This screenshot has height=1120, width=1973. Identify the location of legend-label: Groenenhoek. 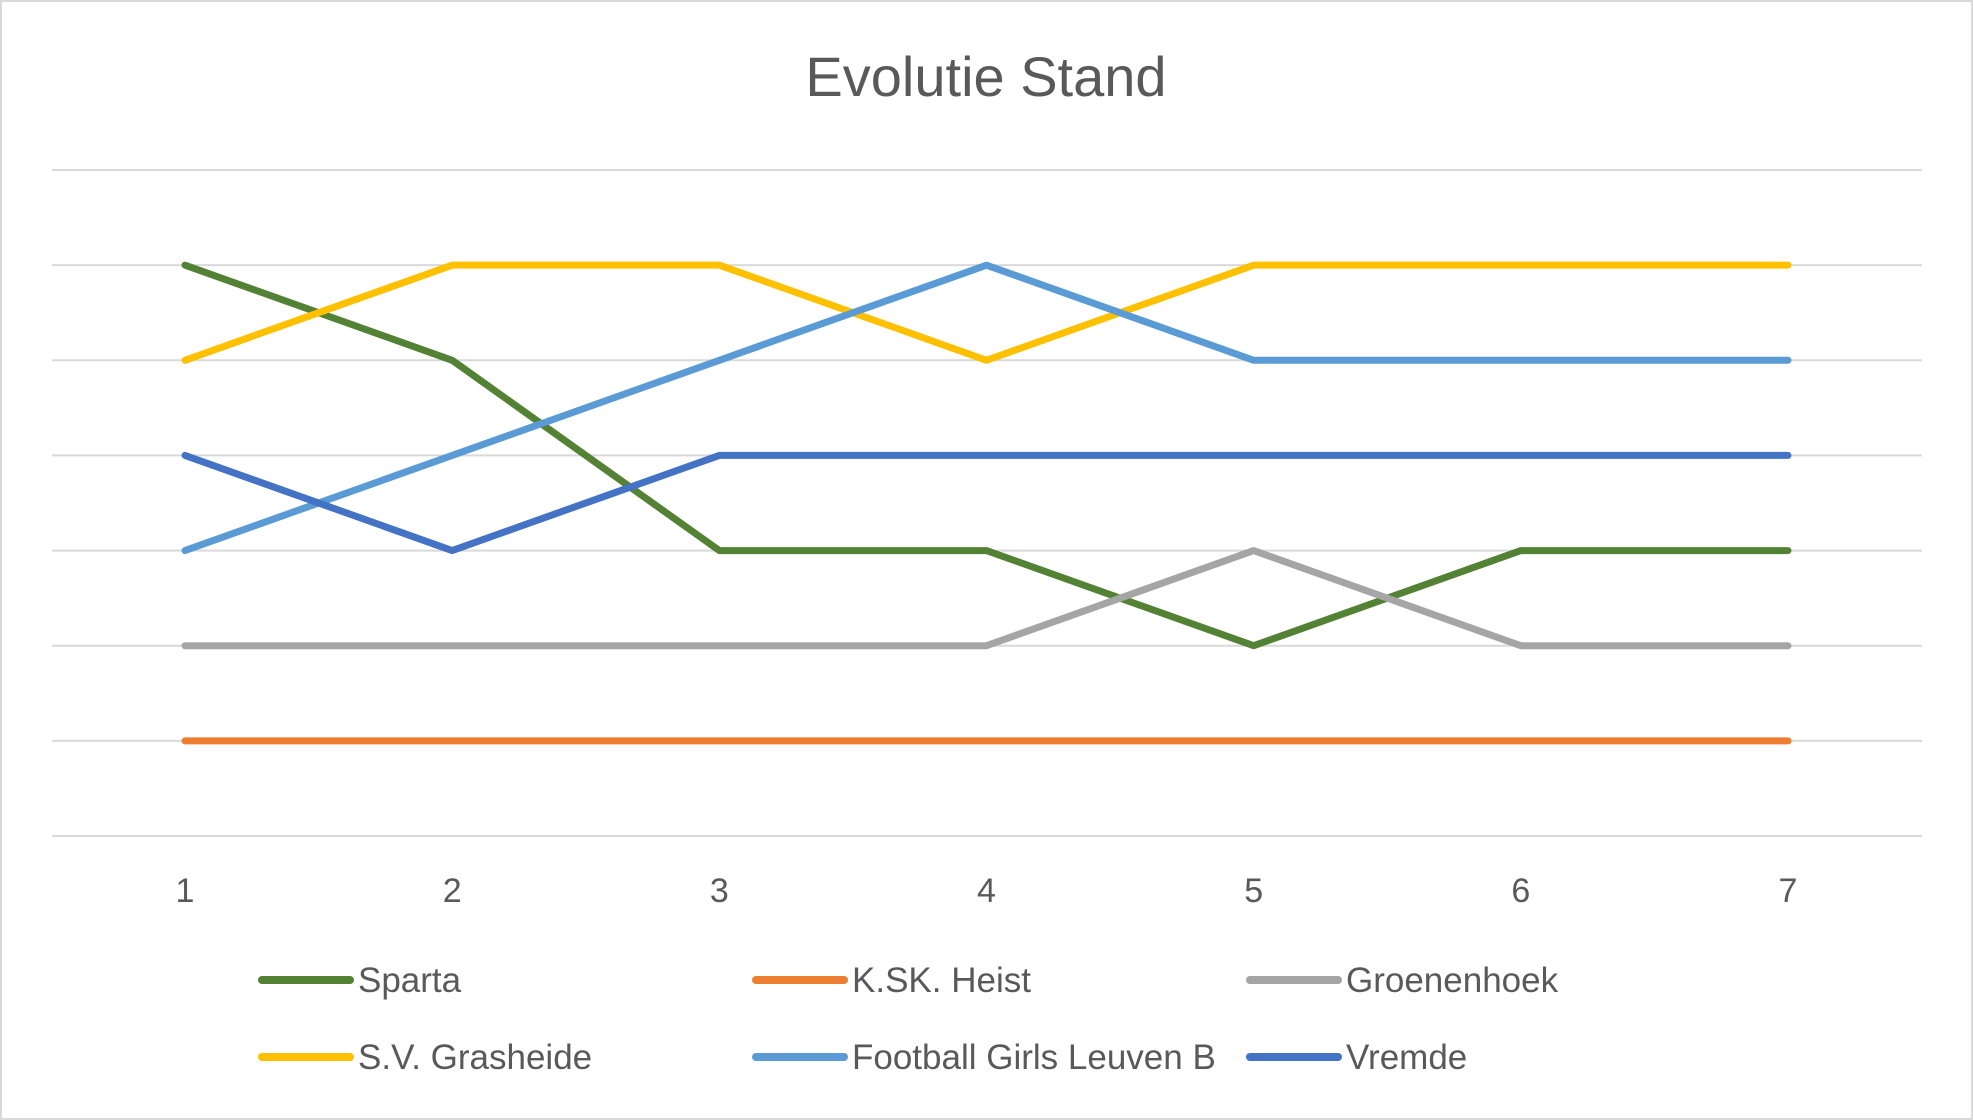
(1452, 980).